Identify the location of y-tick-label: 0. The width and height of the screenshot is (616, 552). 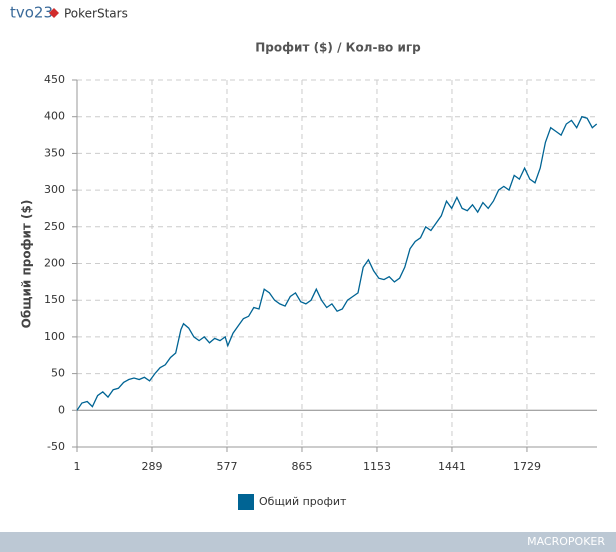
(61, 409).